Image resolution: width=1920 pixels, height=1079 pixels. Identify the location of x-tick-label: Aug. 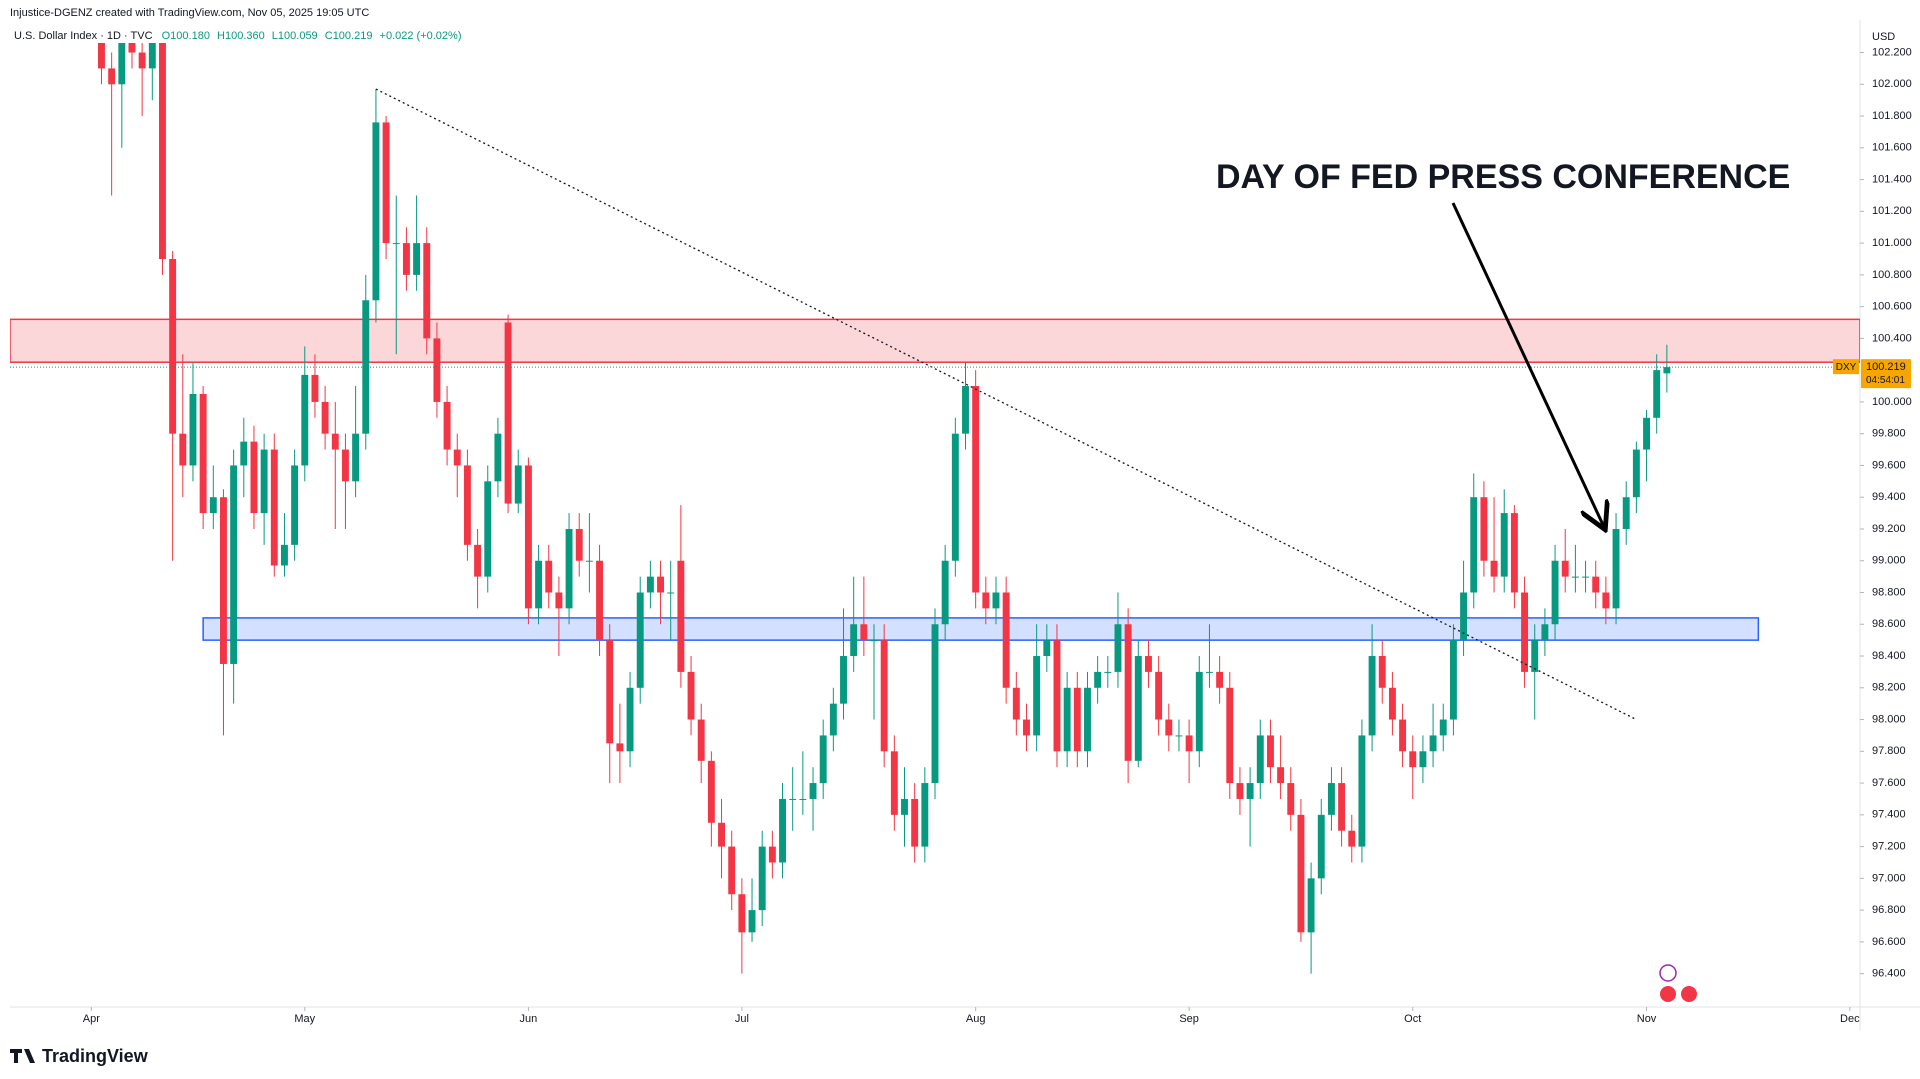
(976, 1019).